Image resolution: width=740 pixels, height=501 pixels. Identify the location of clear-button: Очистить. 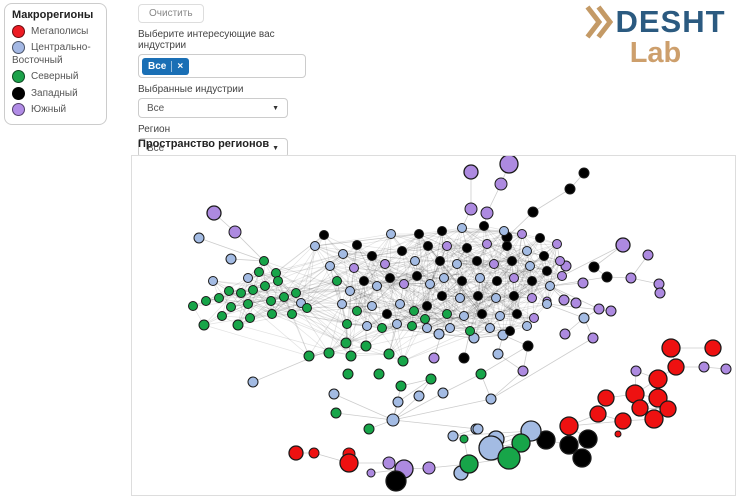
(171, 13).